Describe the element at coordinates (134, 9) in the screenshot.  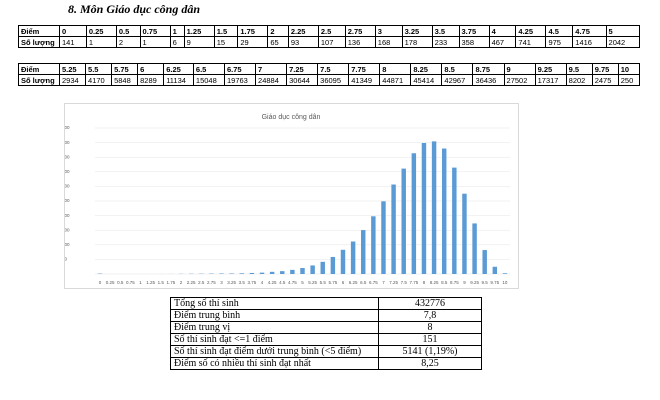
I see `heading: 8. Môn Giáo dục công dân` at that location.